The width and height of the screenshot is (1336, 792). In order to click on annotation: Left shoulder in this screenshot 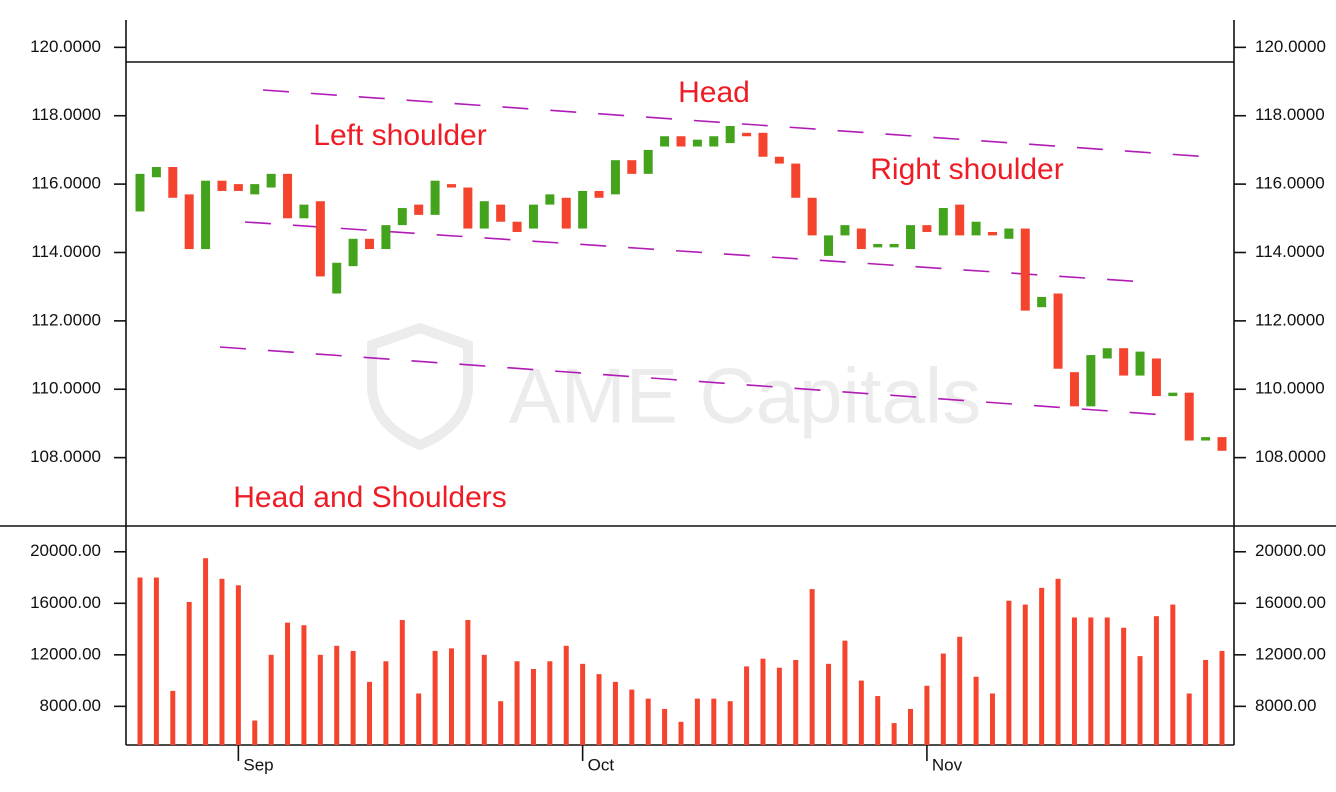, I will do `click(399, 135)`.